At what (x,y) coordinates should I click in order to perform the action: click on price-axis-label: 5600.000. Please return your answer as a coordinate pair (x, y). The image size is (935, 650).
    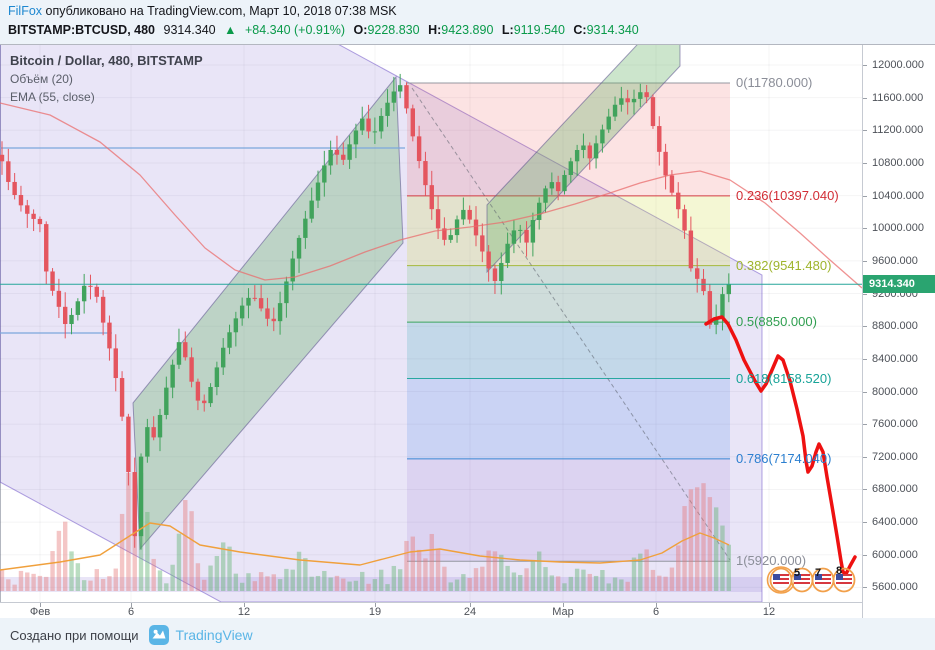
    Looking at the image, I should click on (895, 587).